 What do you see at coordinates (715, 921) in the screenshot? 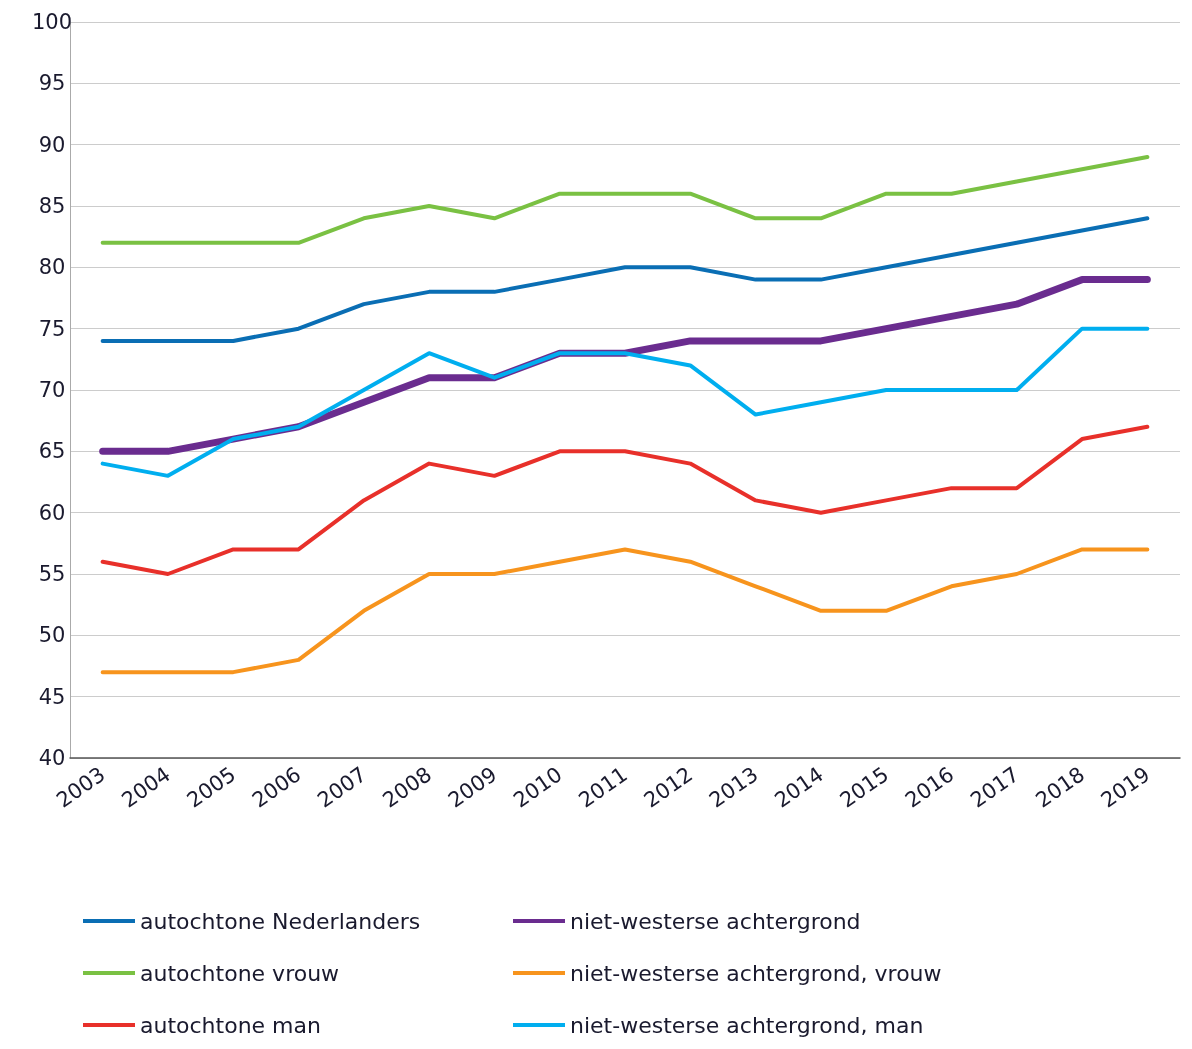
I see `legend-label: niet-westerse achtergrond` at bounding box center [715, 921].